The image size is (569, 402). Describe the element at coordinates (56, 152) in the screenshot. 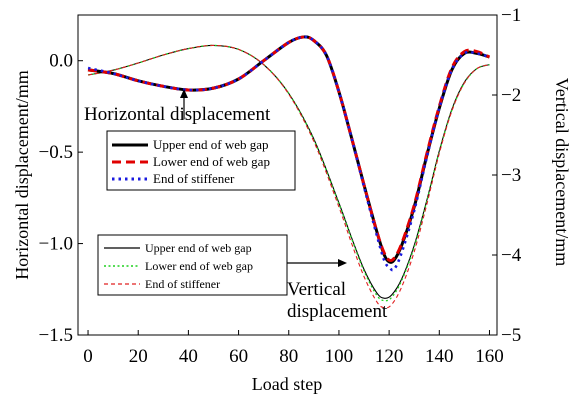

I see `y-tick-label: −0.5` at that location.